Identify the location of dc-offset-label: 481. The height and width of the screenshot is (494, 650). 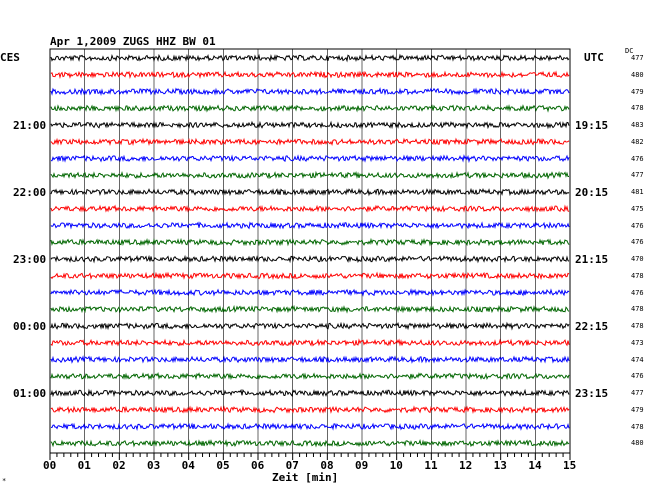
(637, 192).